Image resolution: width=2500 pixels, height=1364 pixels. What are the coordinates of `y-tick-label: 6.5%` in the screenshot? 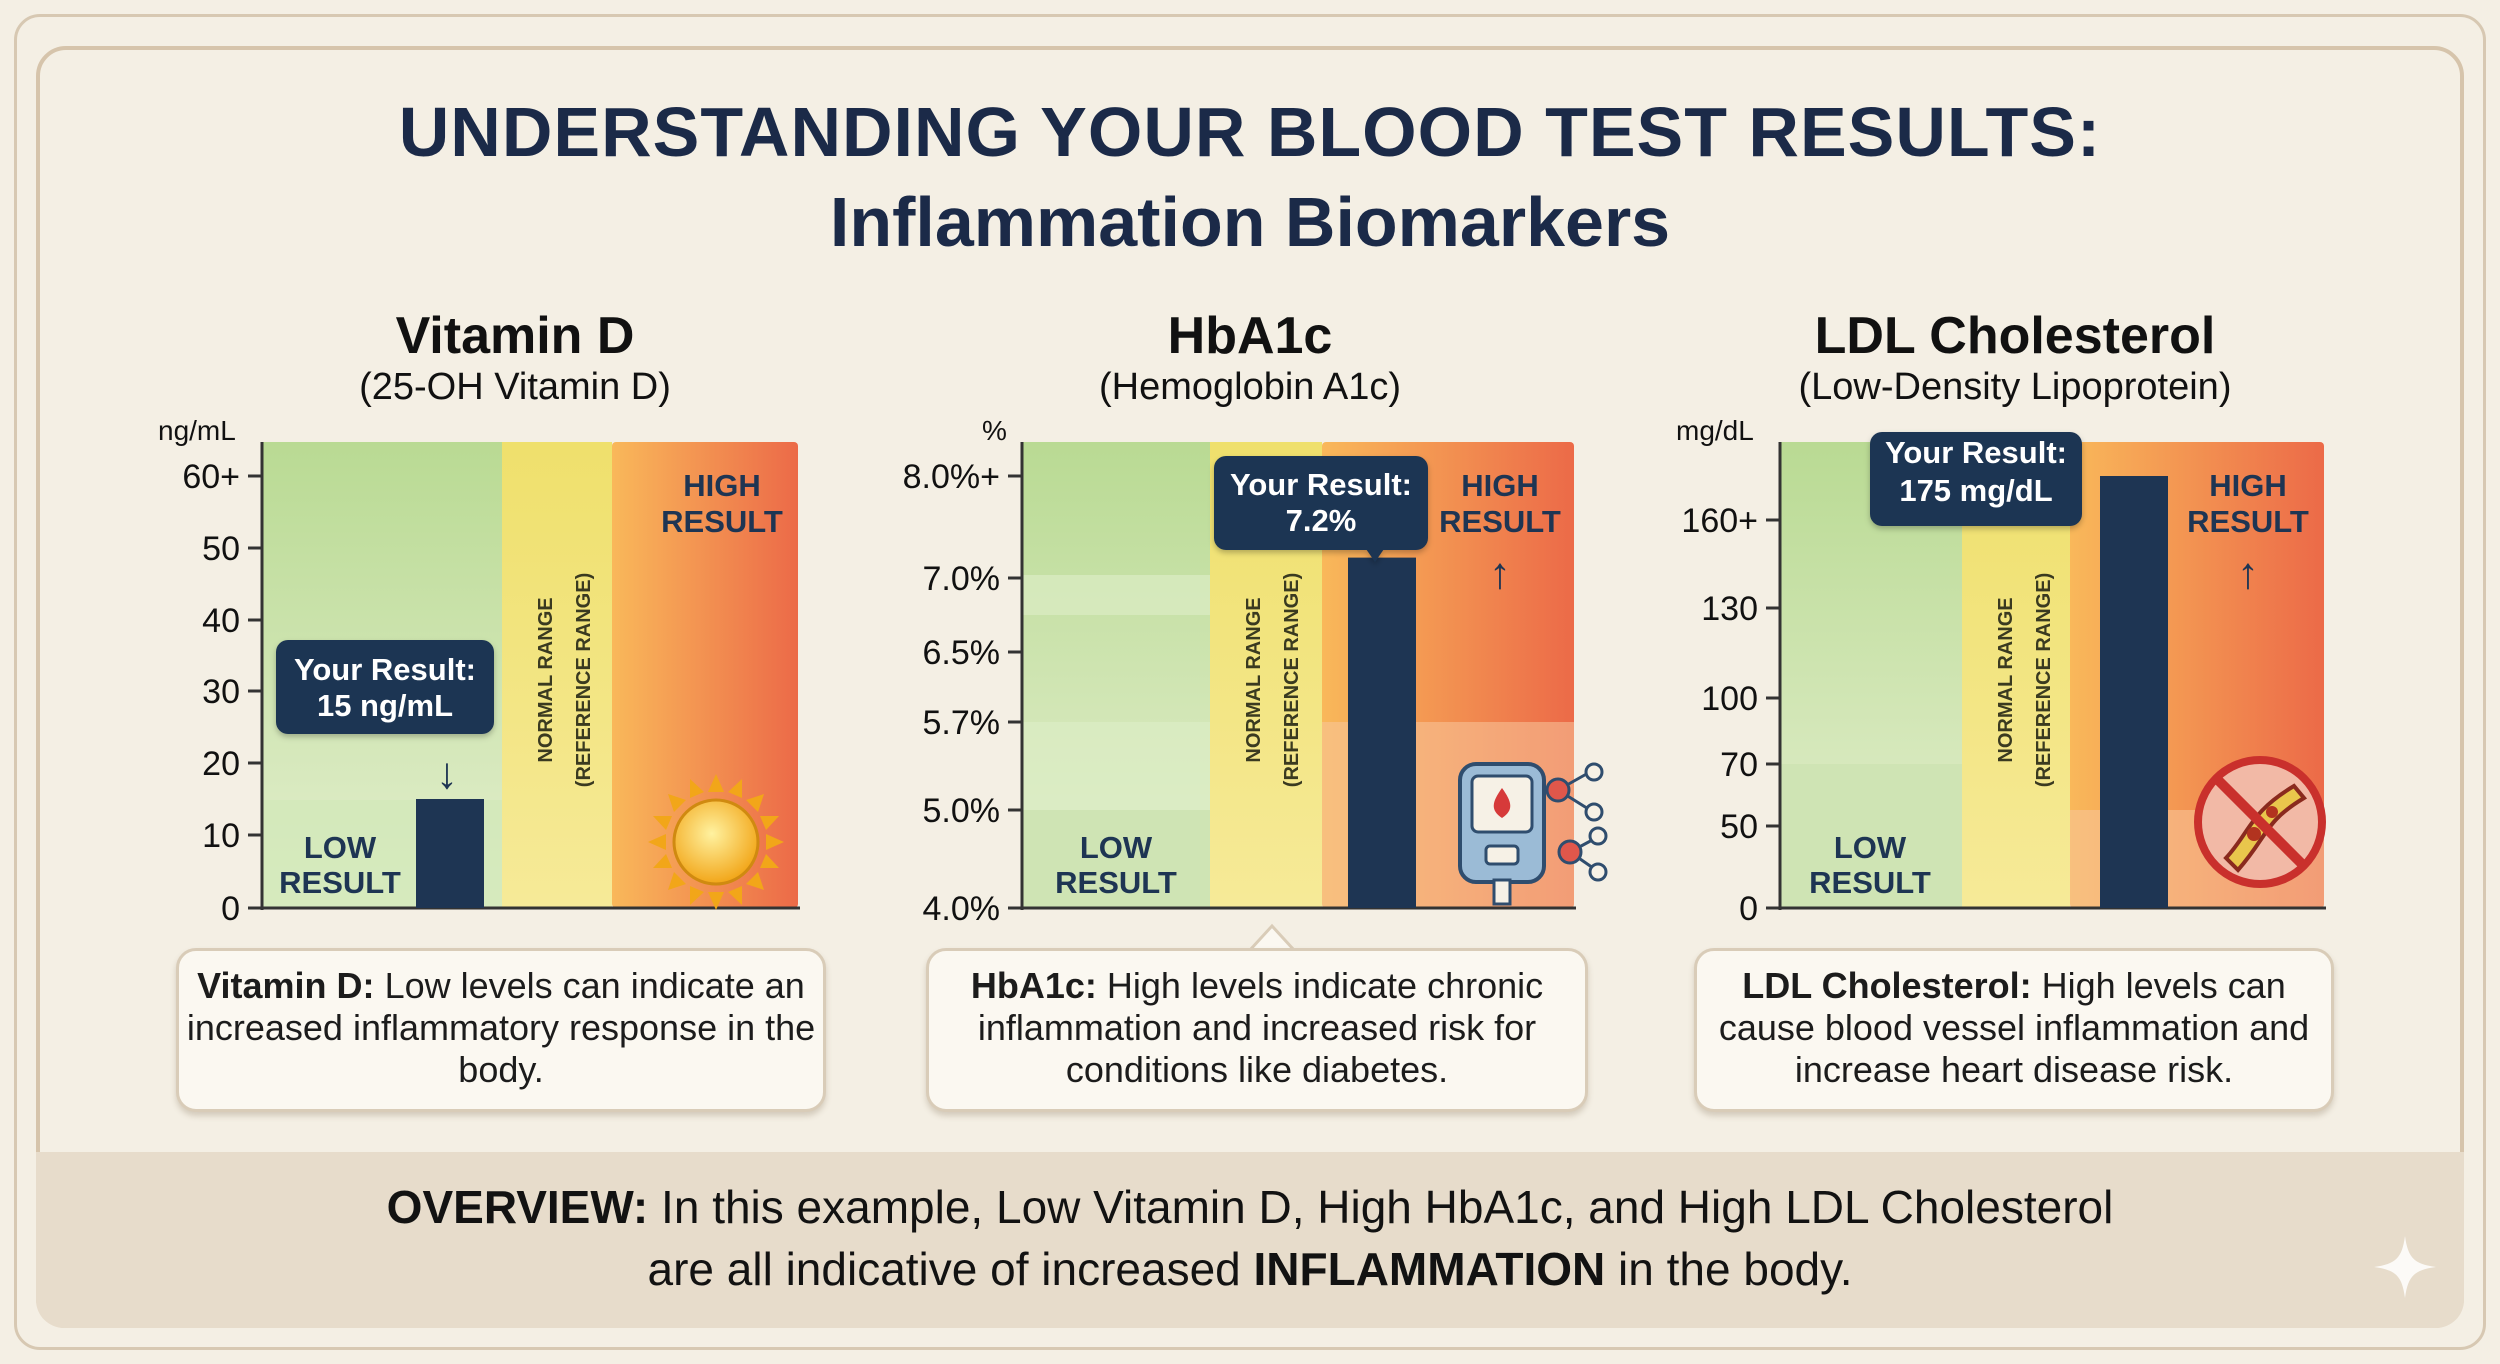 It's located at (962, 653).